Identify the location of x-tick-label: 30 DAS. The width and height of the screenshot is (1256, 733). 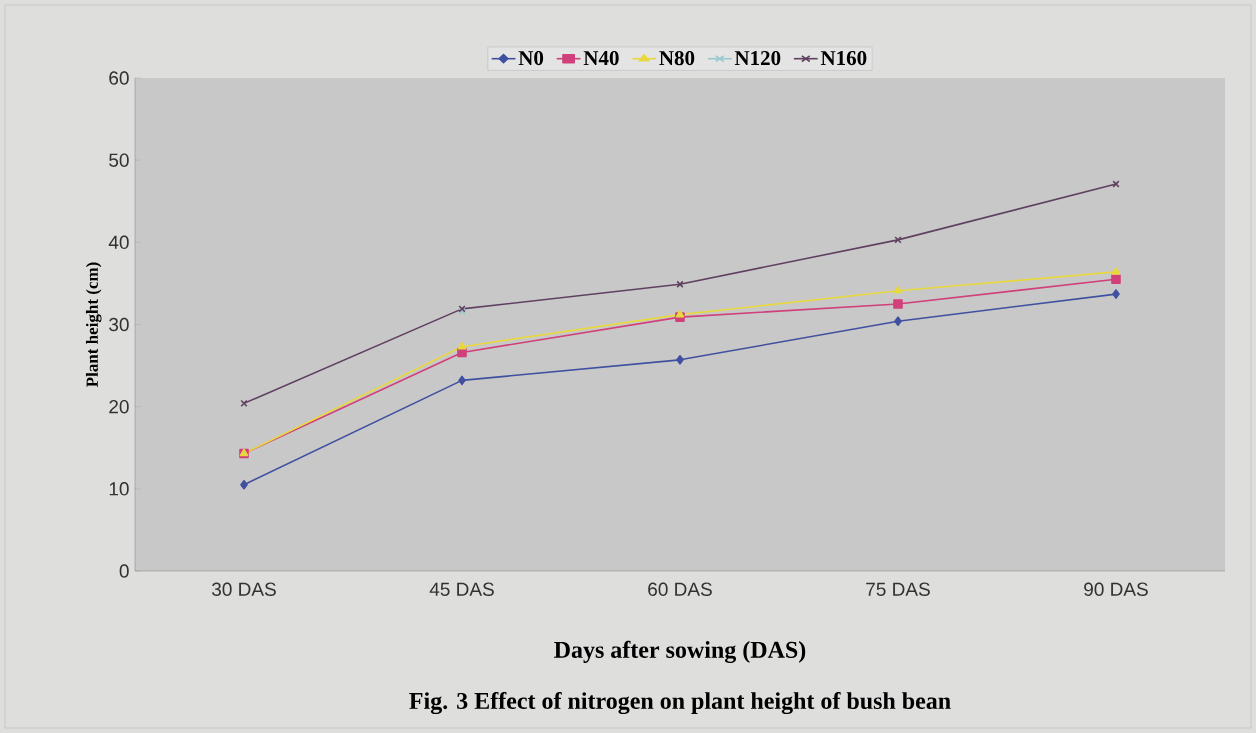
(243, 589).